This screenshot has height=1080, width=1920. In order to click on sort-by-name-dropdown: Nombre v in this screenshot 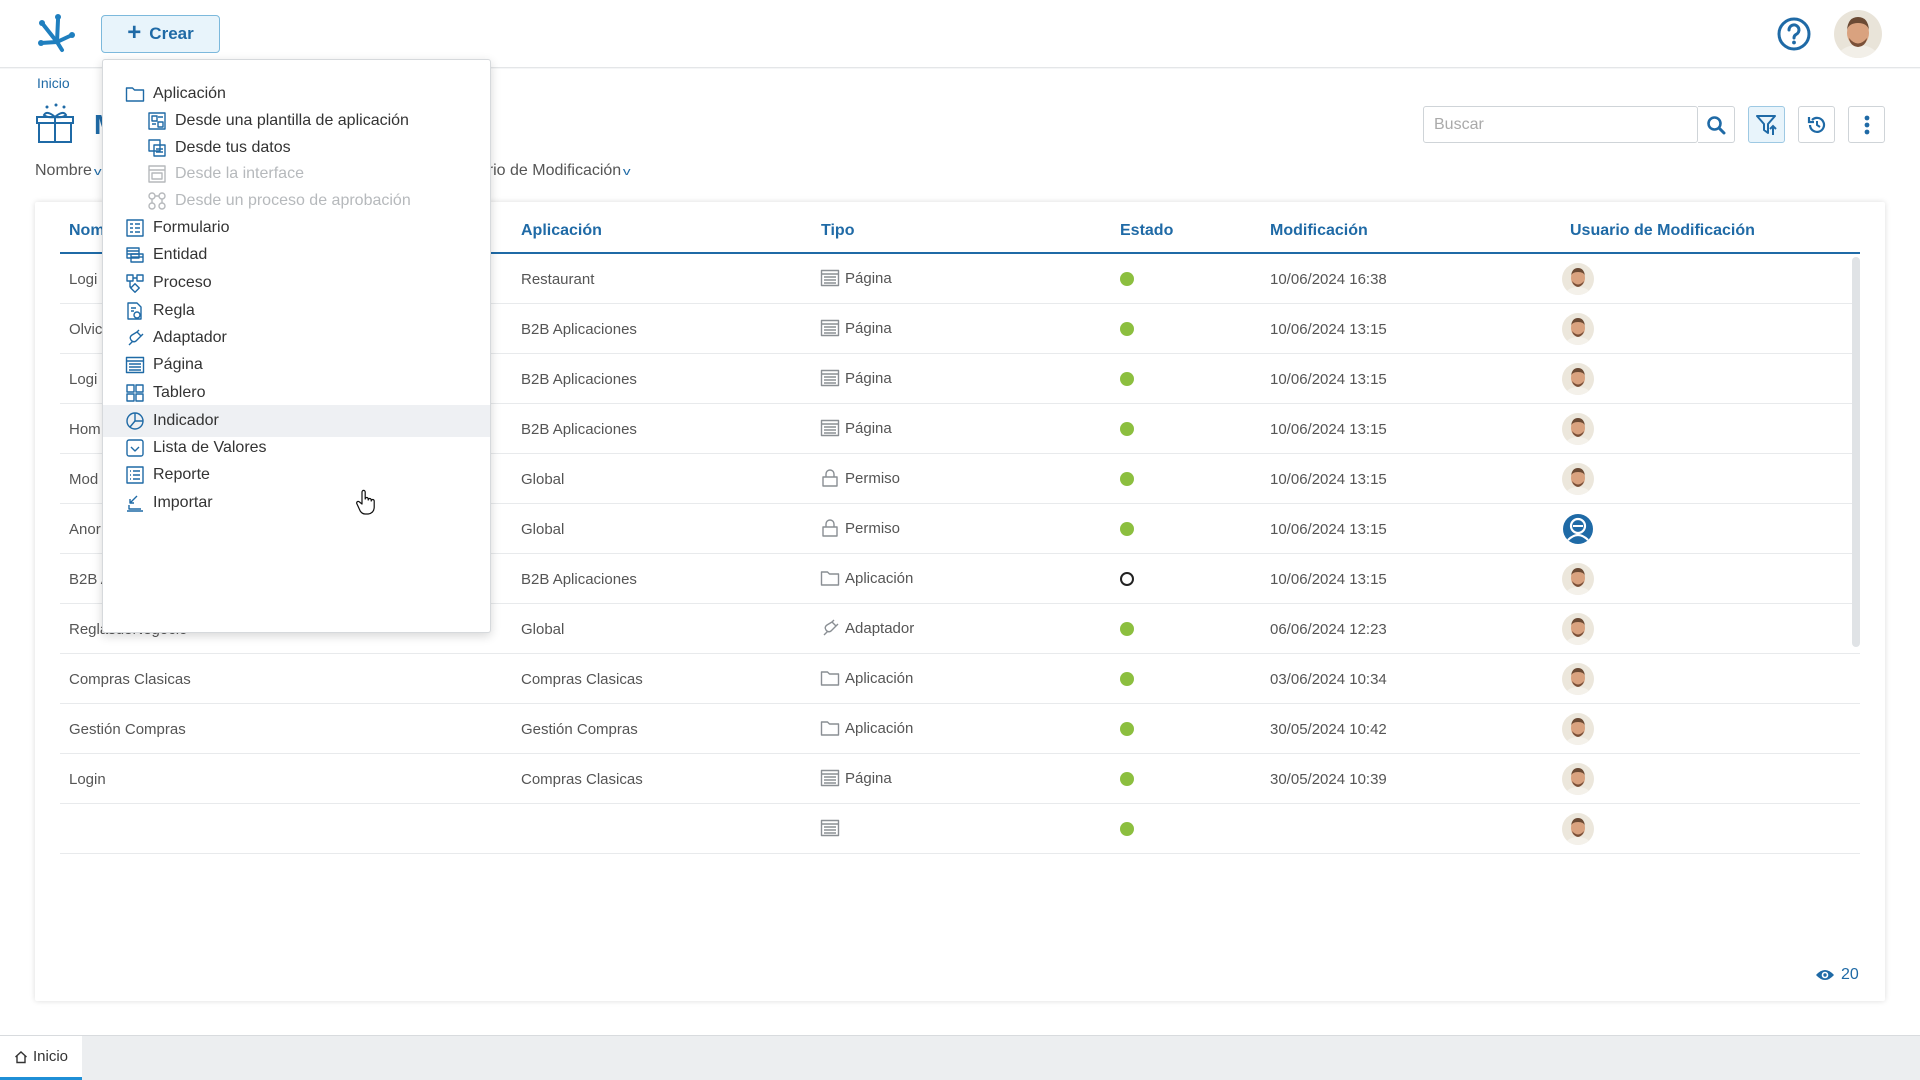, I will do `click(68, 171)`.